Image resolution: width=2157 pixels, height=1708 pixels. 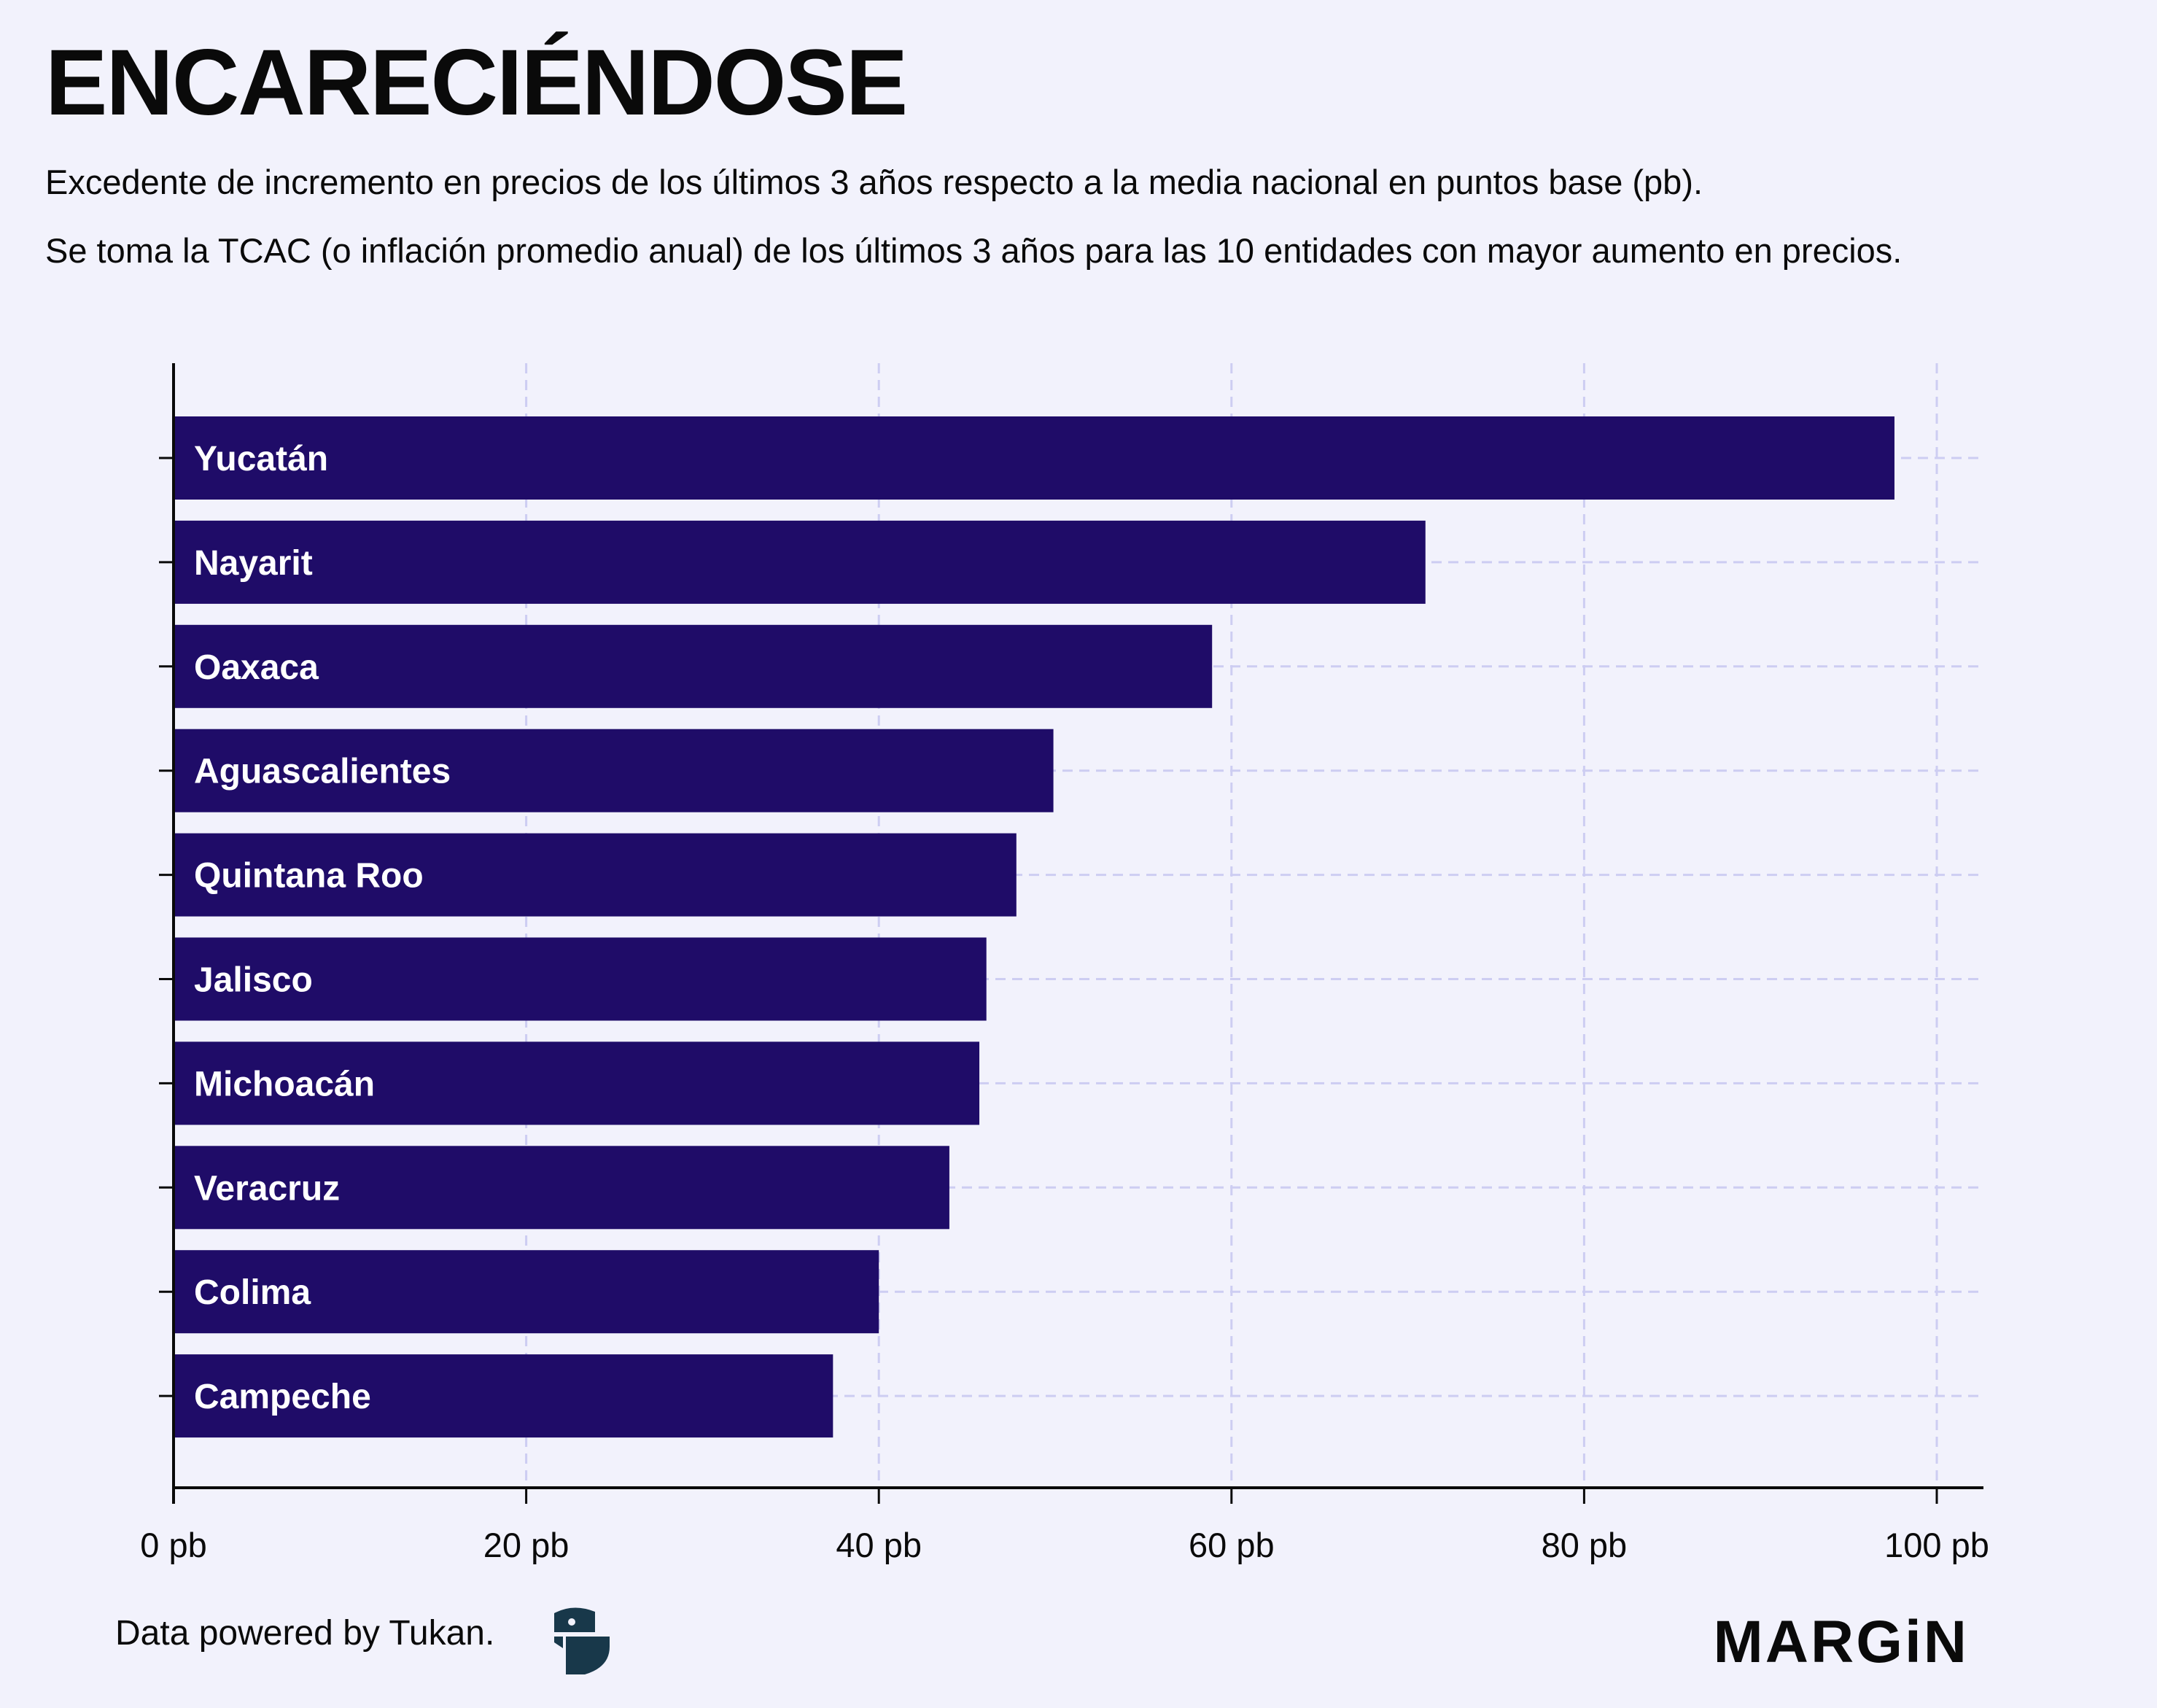 I want to click on bar-label: Yucatán, so click(x=261, y=459).